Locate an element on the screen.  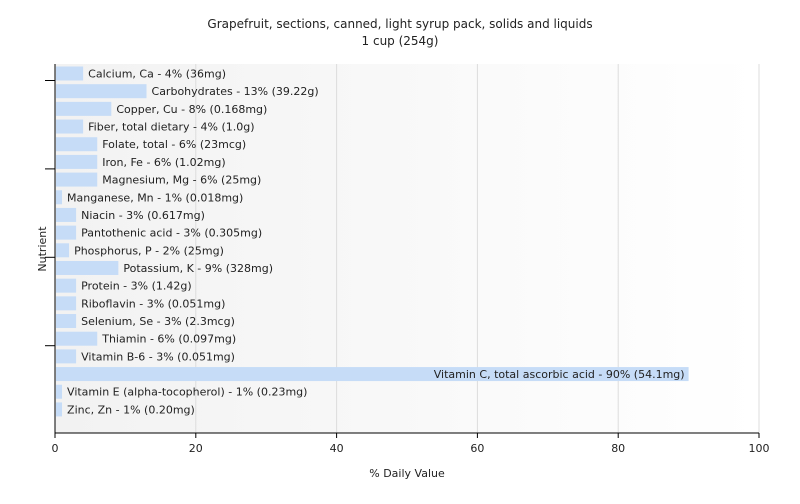
chart-subtitle: 1 cup (254g) is located at coordinates (400, 41).